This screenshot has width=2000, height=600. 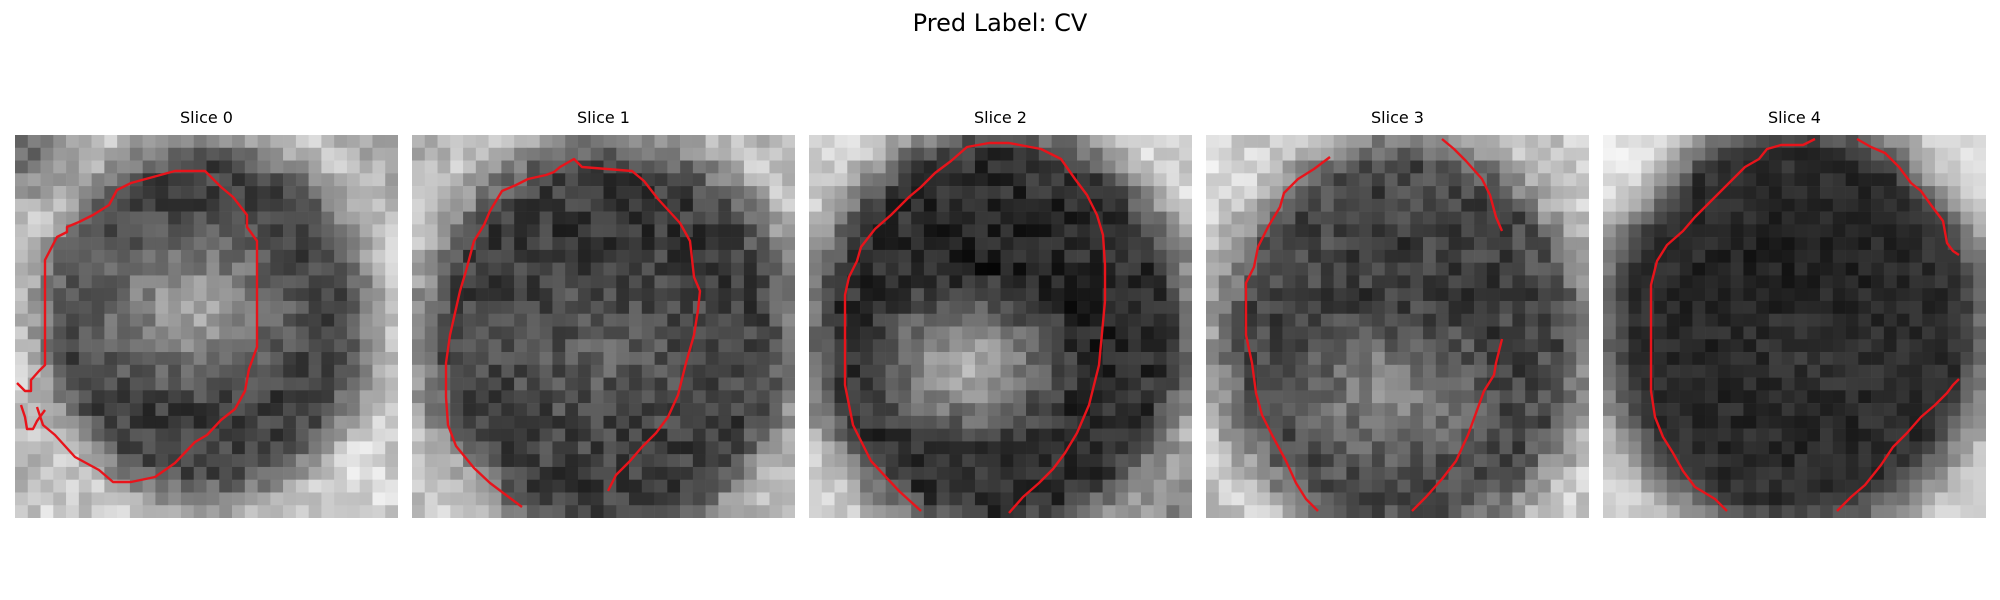 I want to click on slice-panel-3: Slice 3, so click(x=1397, y=313).